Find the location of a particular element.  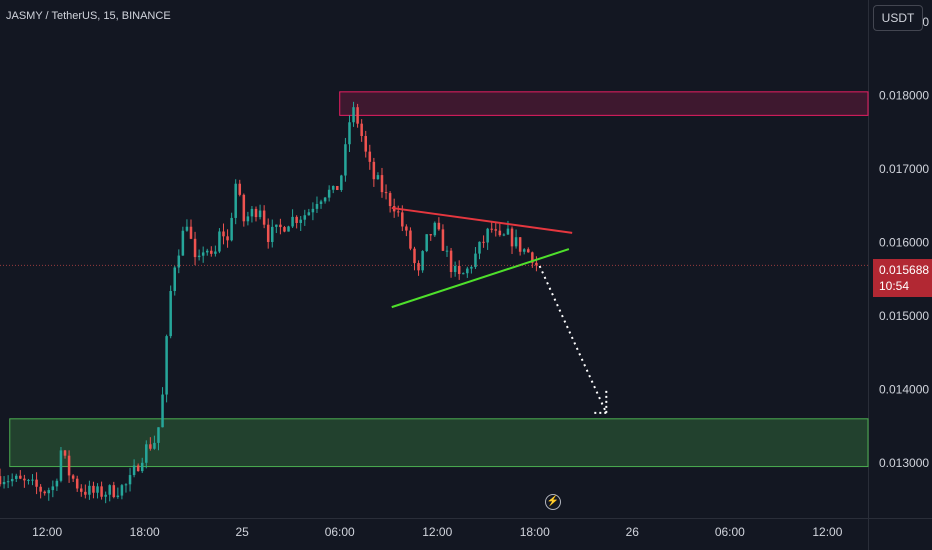

x-tick-label: 12:00 is located at coordinates (437, 532).